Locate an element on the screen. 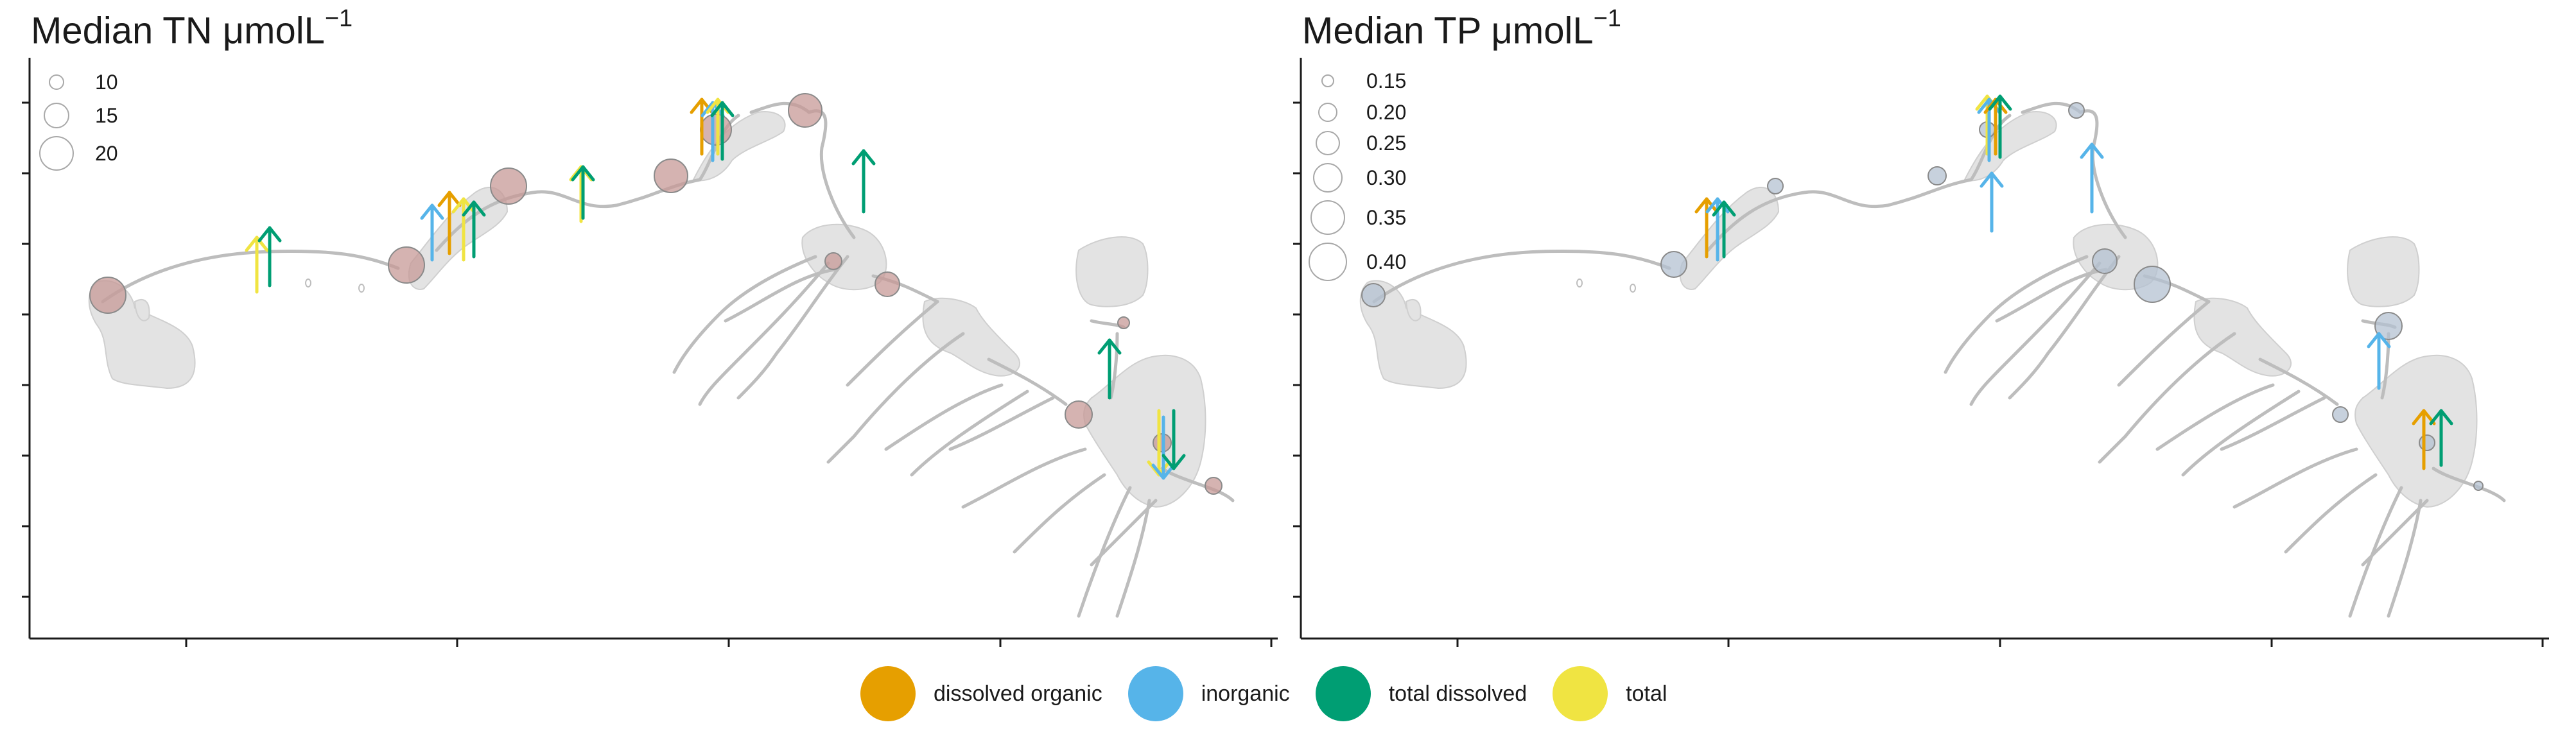  size-legend-label: 0.35 is located at coordinates (1386, 217).